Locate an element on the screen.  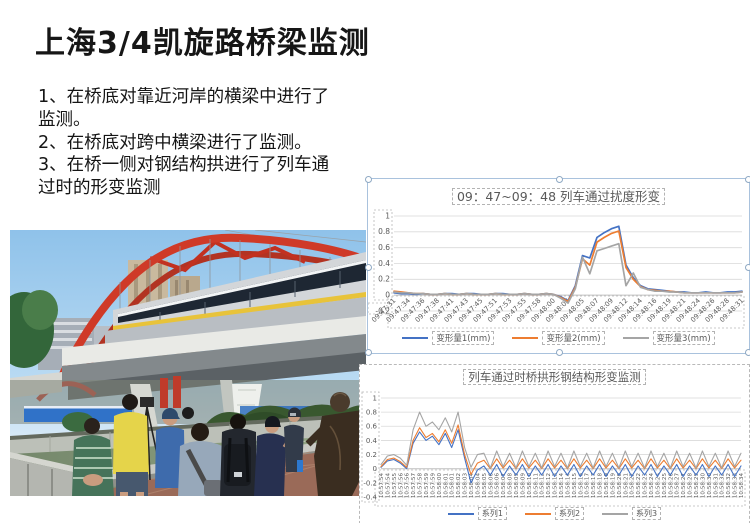
bullet-item: 3、在桥一侧对钢结构拱进行了列车通过时的形变监测 is located at coordinates (184, 176).